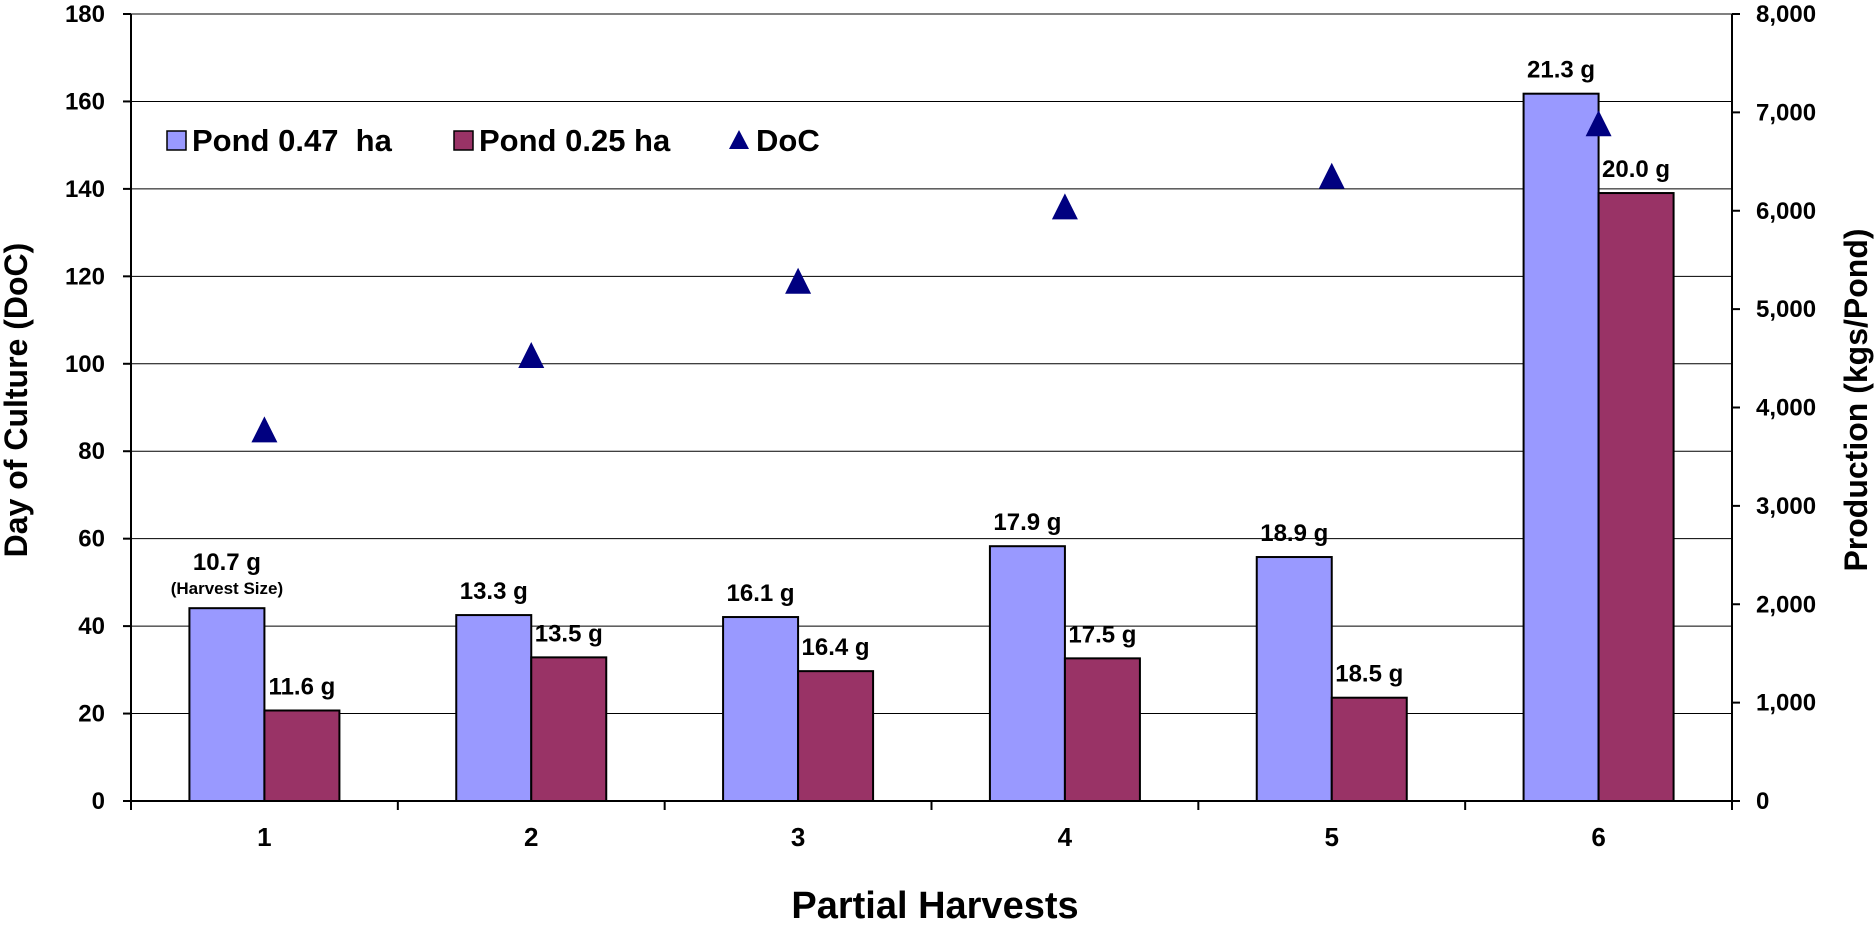 This screenshot has height=930, width=1874. I want to click on bar-label-pond-047-4: 17.9 g, so click(1027, 522).